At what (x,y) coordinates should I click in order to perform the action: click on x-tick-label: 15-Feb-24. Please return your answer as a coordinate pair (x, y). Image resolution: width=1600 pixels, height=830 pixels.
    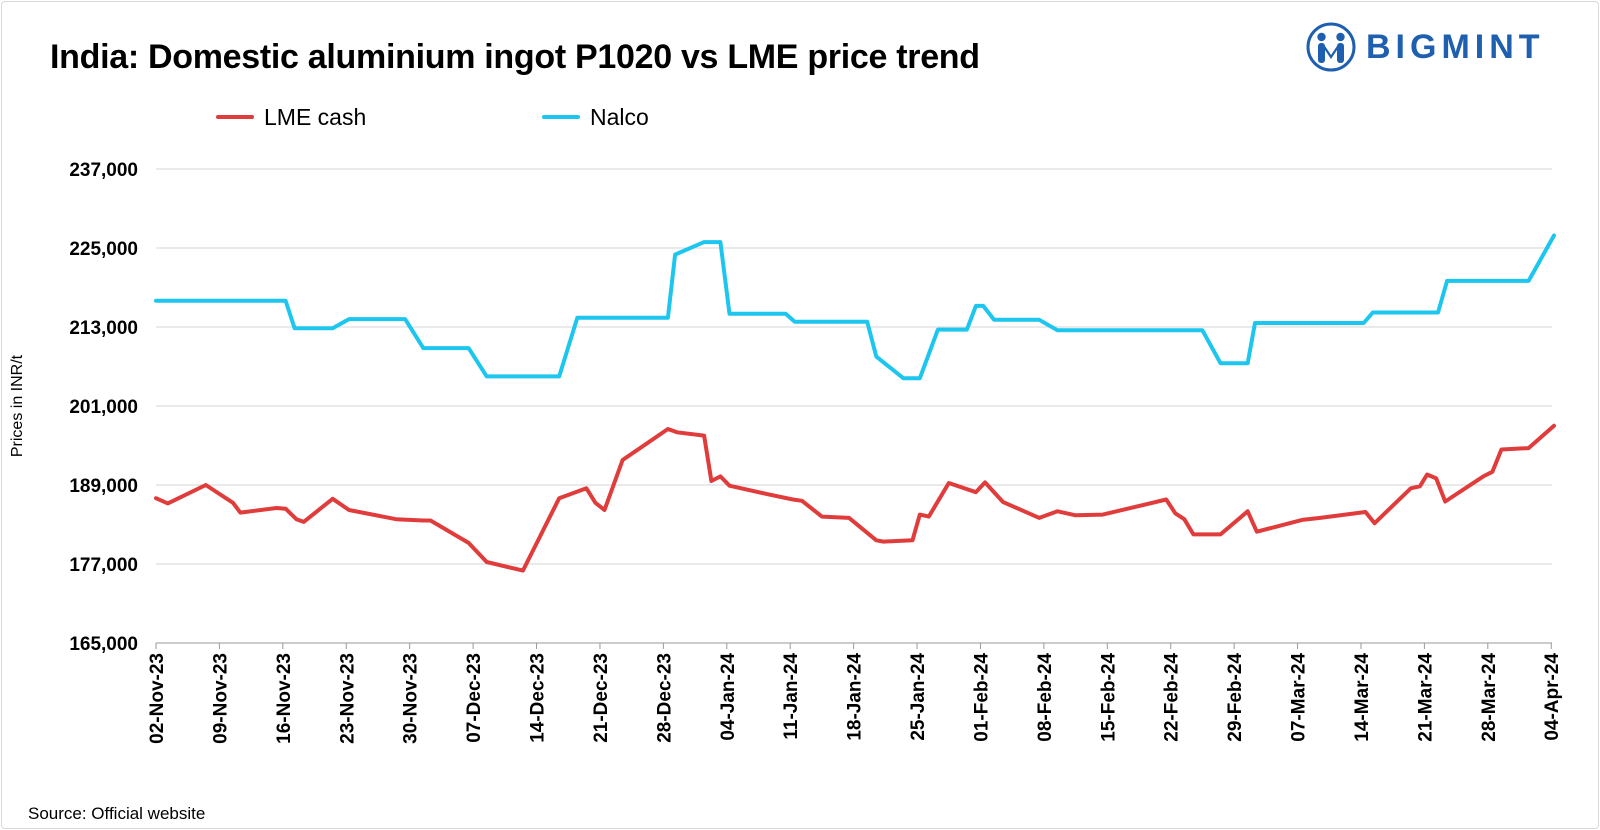
    Looking at the image, I should click on (1108, 697).